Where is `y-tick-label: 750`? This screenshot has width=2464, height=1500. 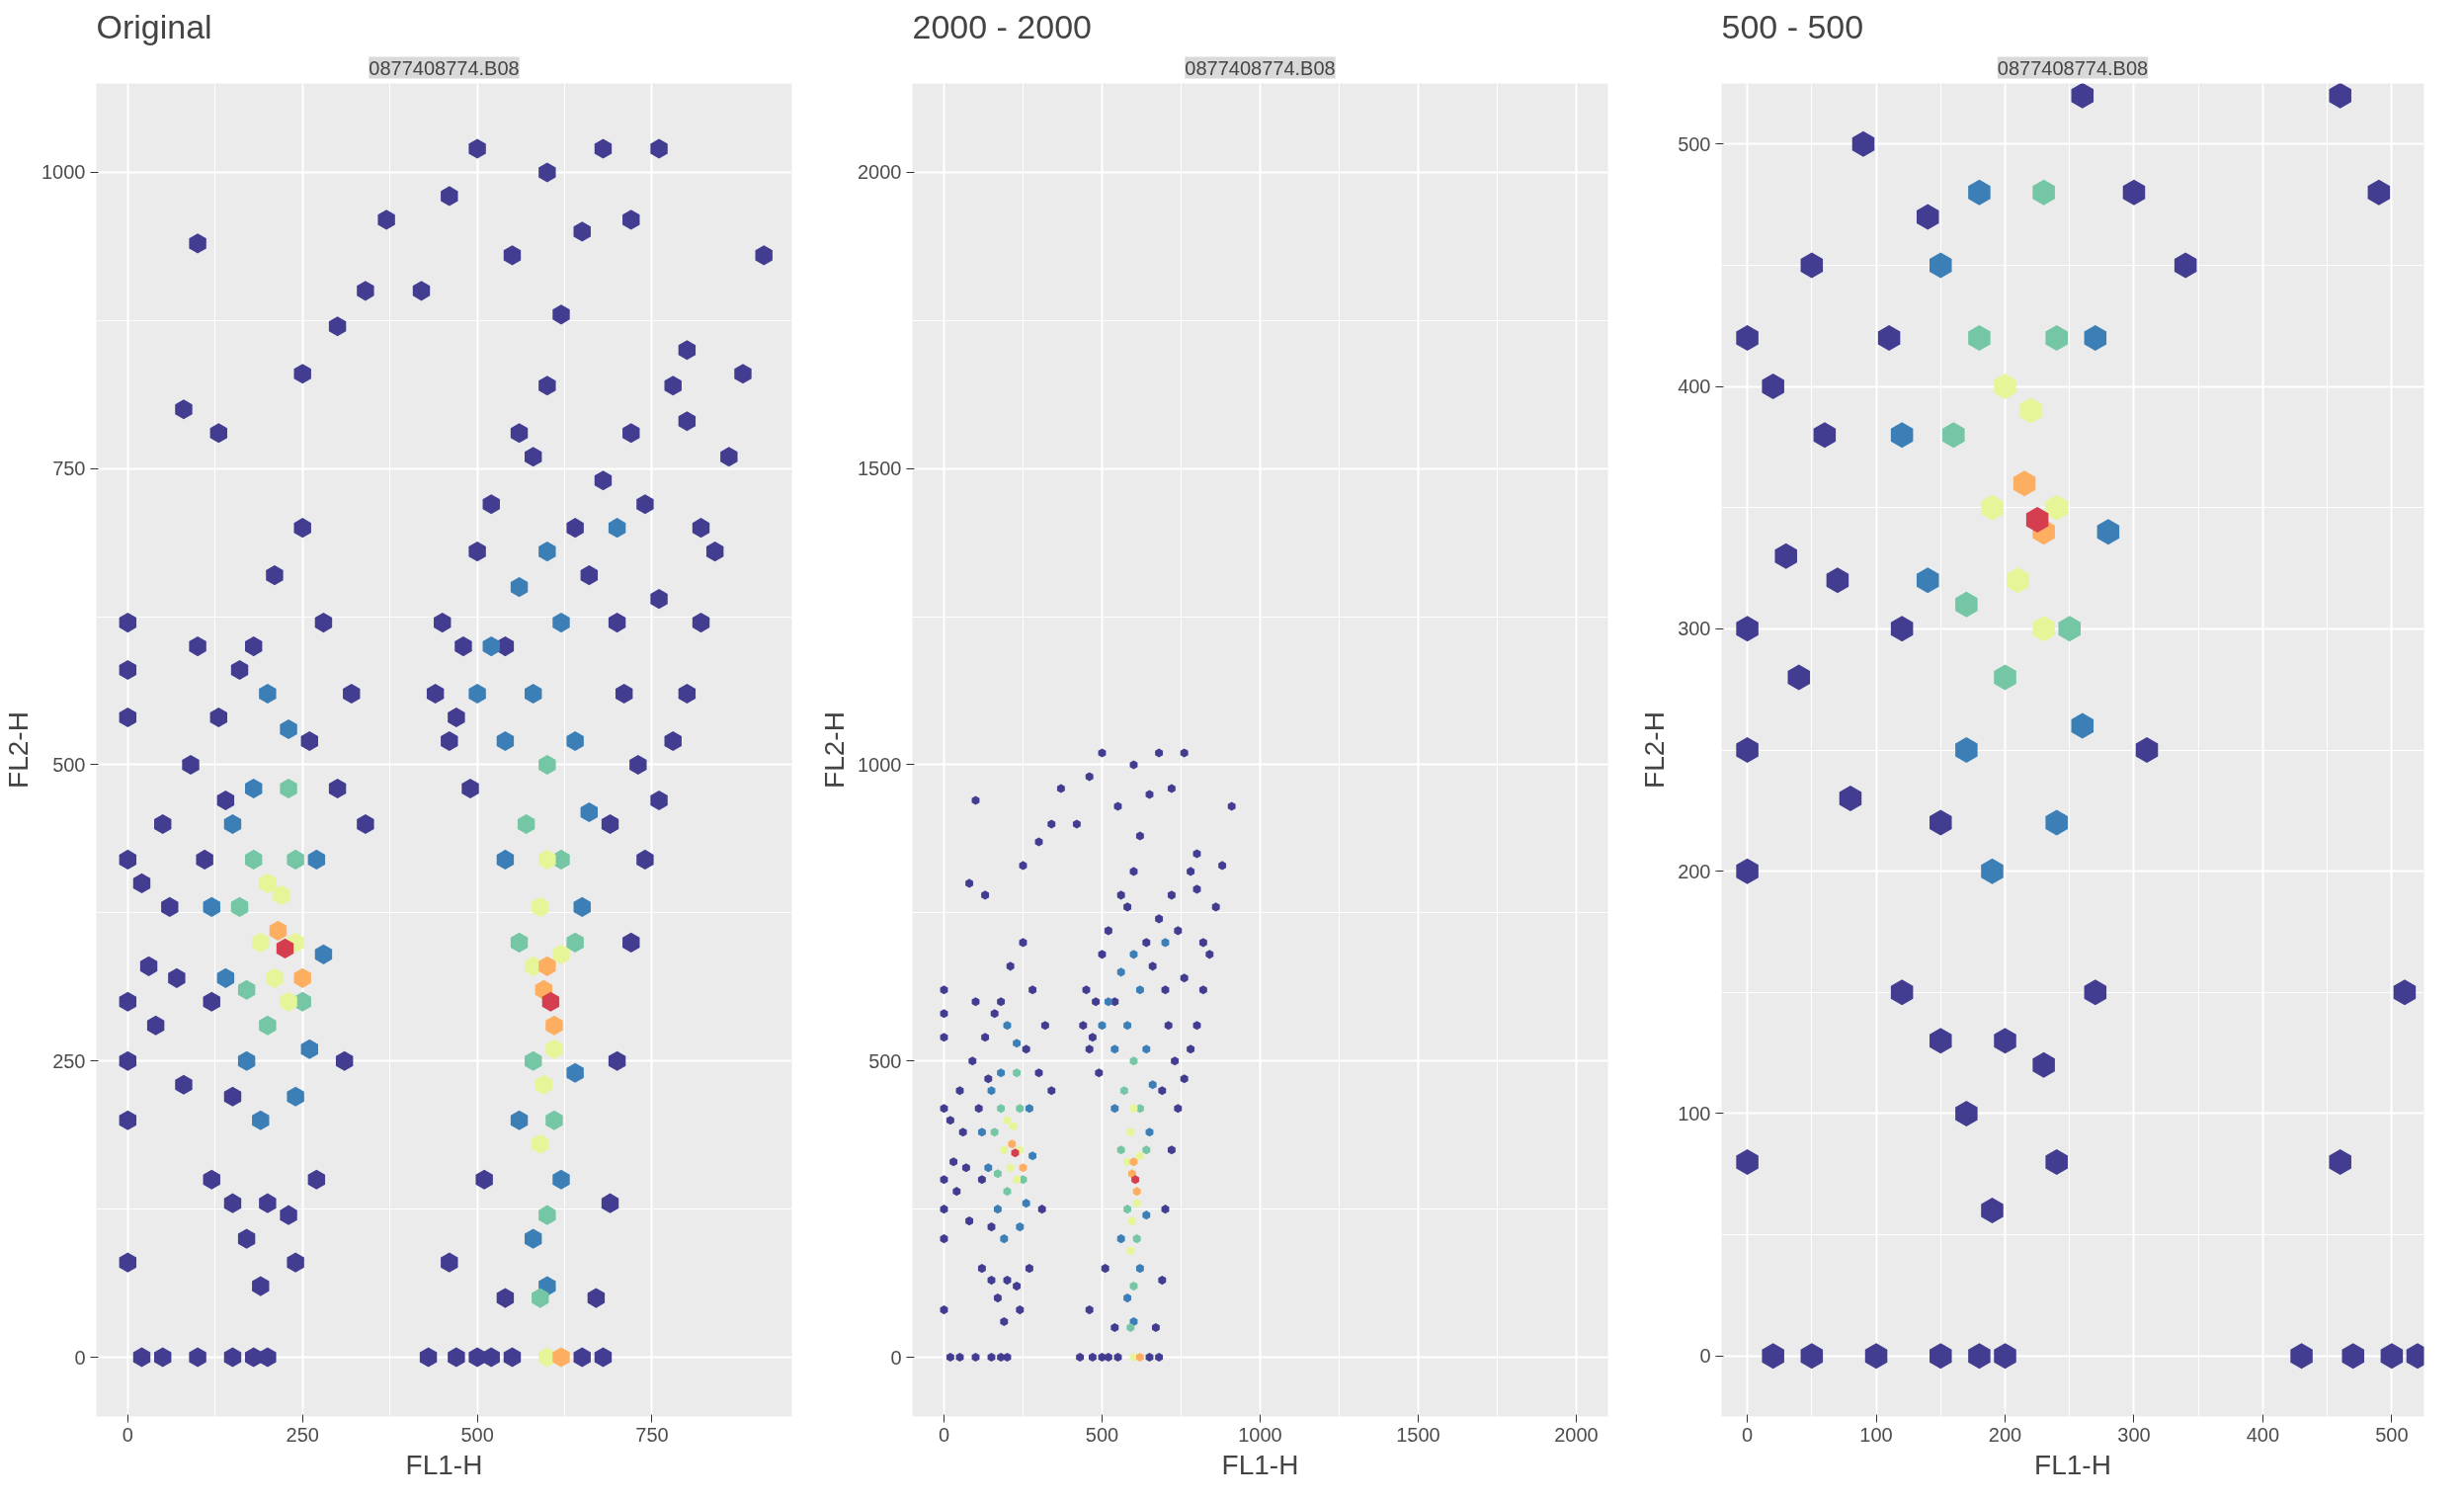 y-tick-label: 750 is located at coordinates (69, 469).